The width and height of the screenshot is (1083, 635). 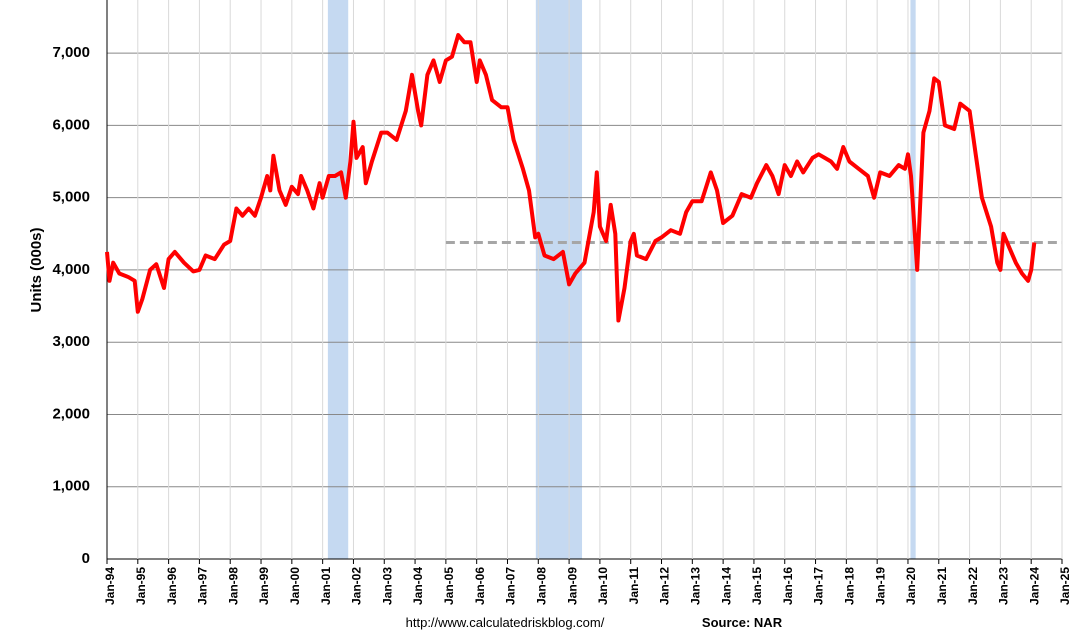 What do you see at coordinates (572, 586) in the screenshot?
I see `x-tick-label: Jan-09` at bounding box center [572, 586].